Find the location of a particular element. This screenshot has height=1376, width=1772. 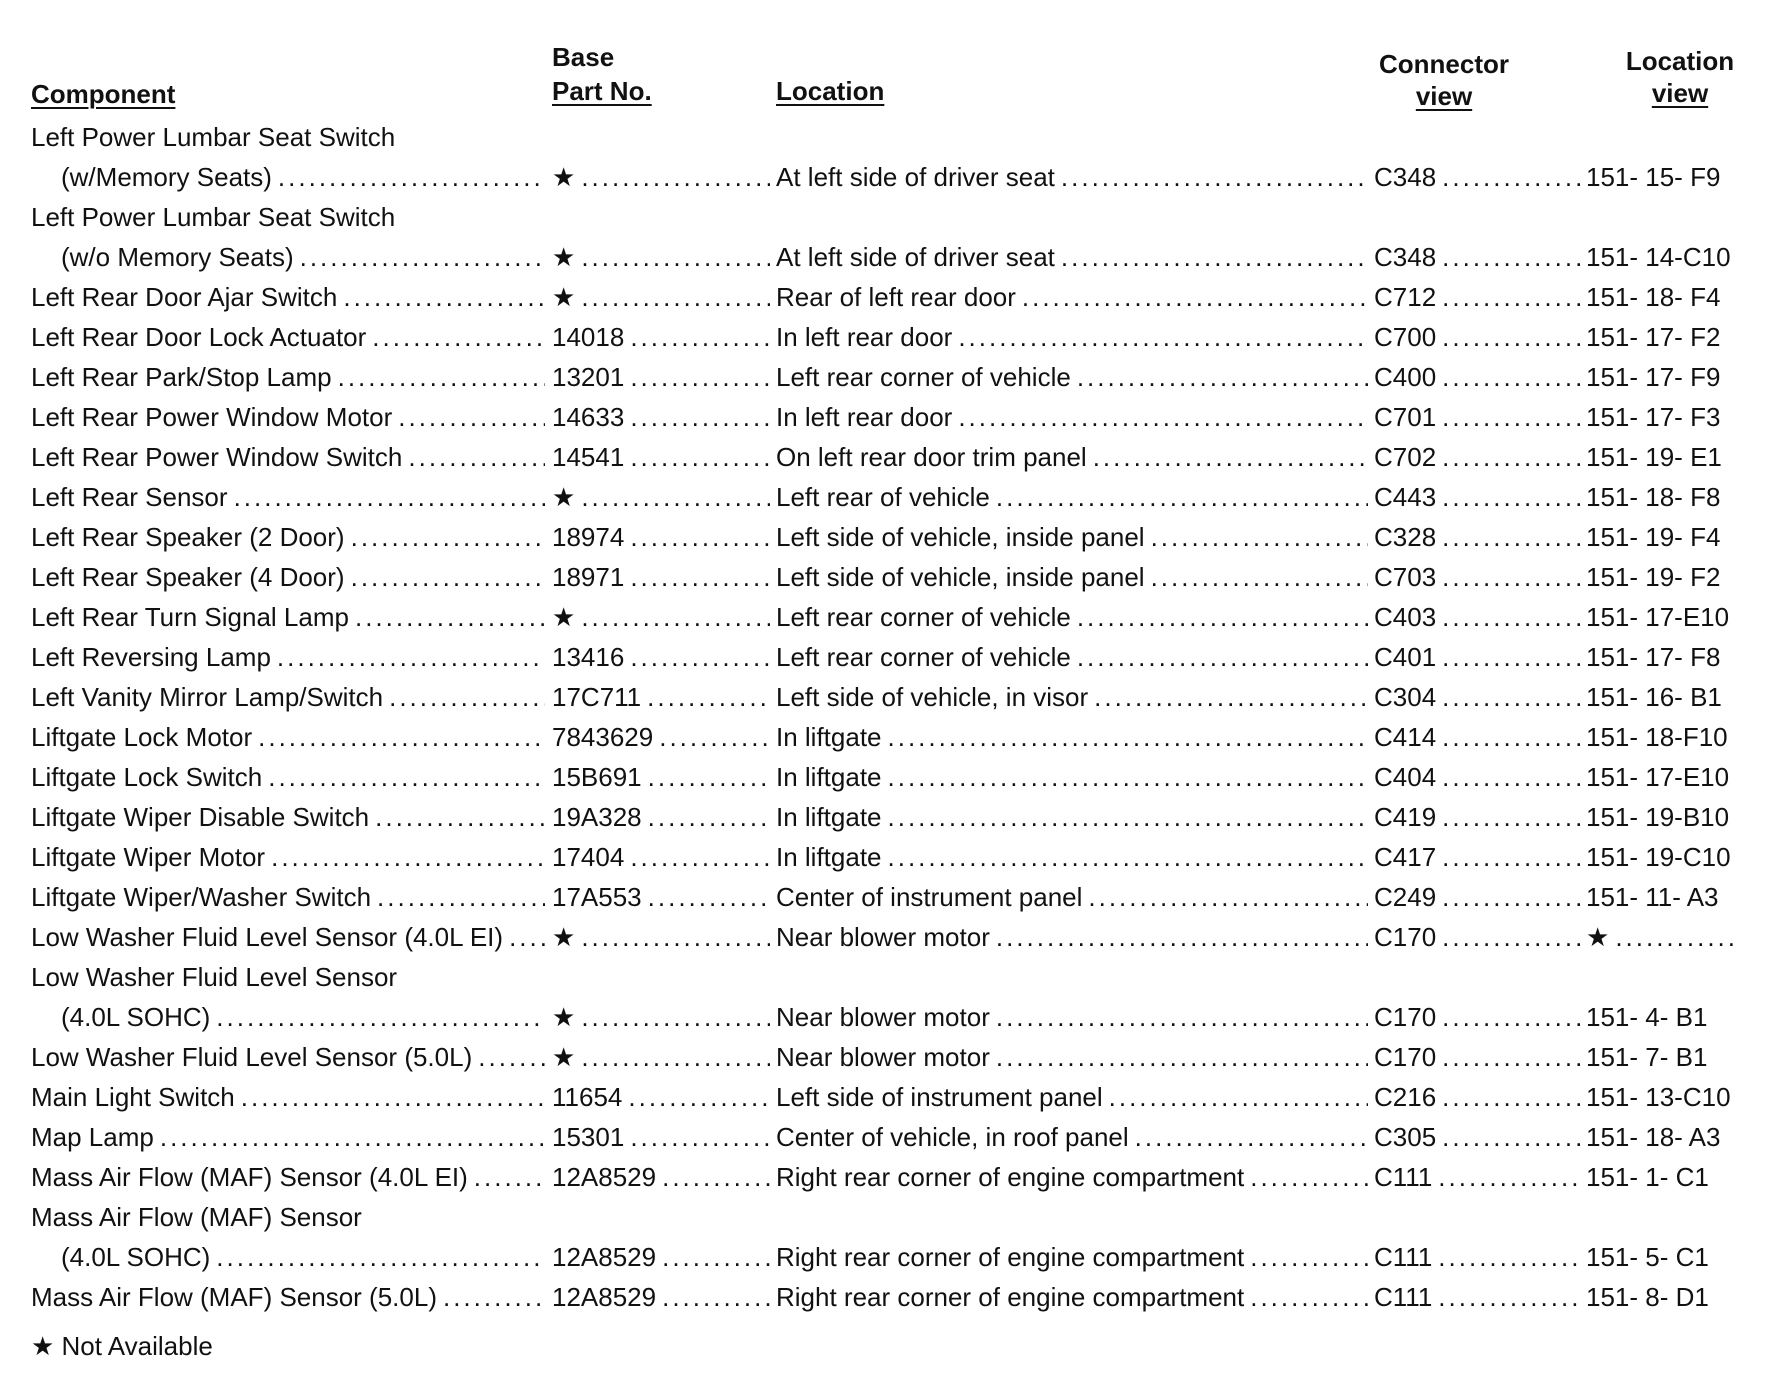

connector-cell-text: C700 is located at coordinates (1405, 337).